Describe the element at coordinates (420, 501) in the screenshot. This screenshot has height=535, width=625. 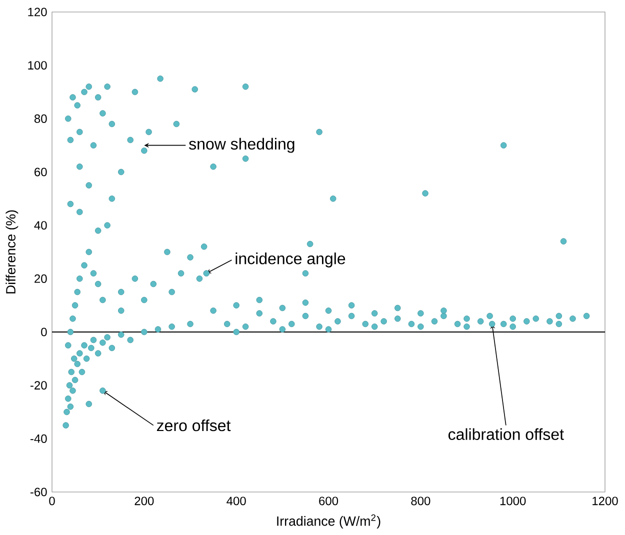
I see `x-tick-label: 800` at that location.